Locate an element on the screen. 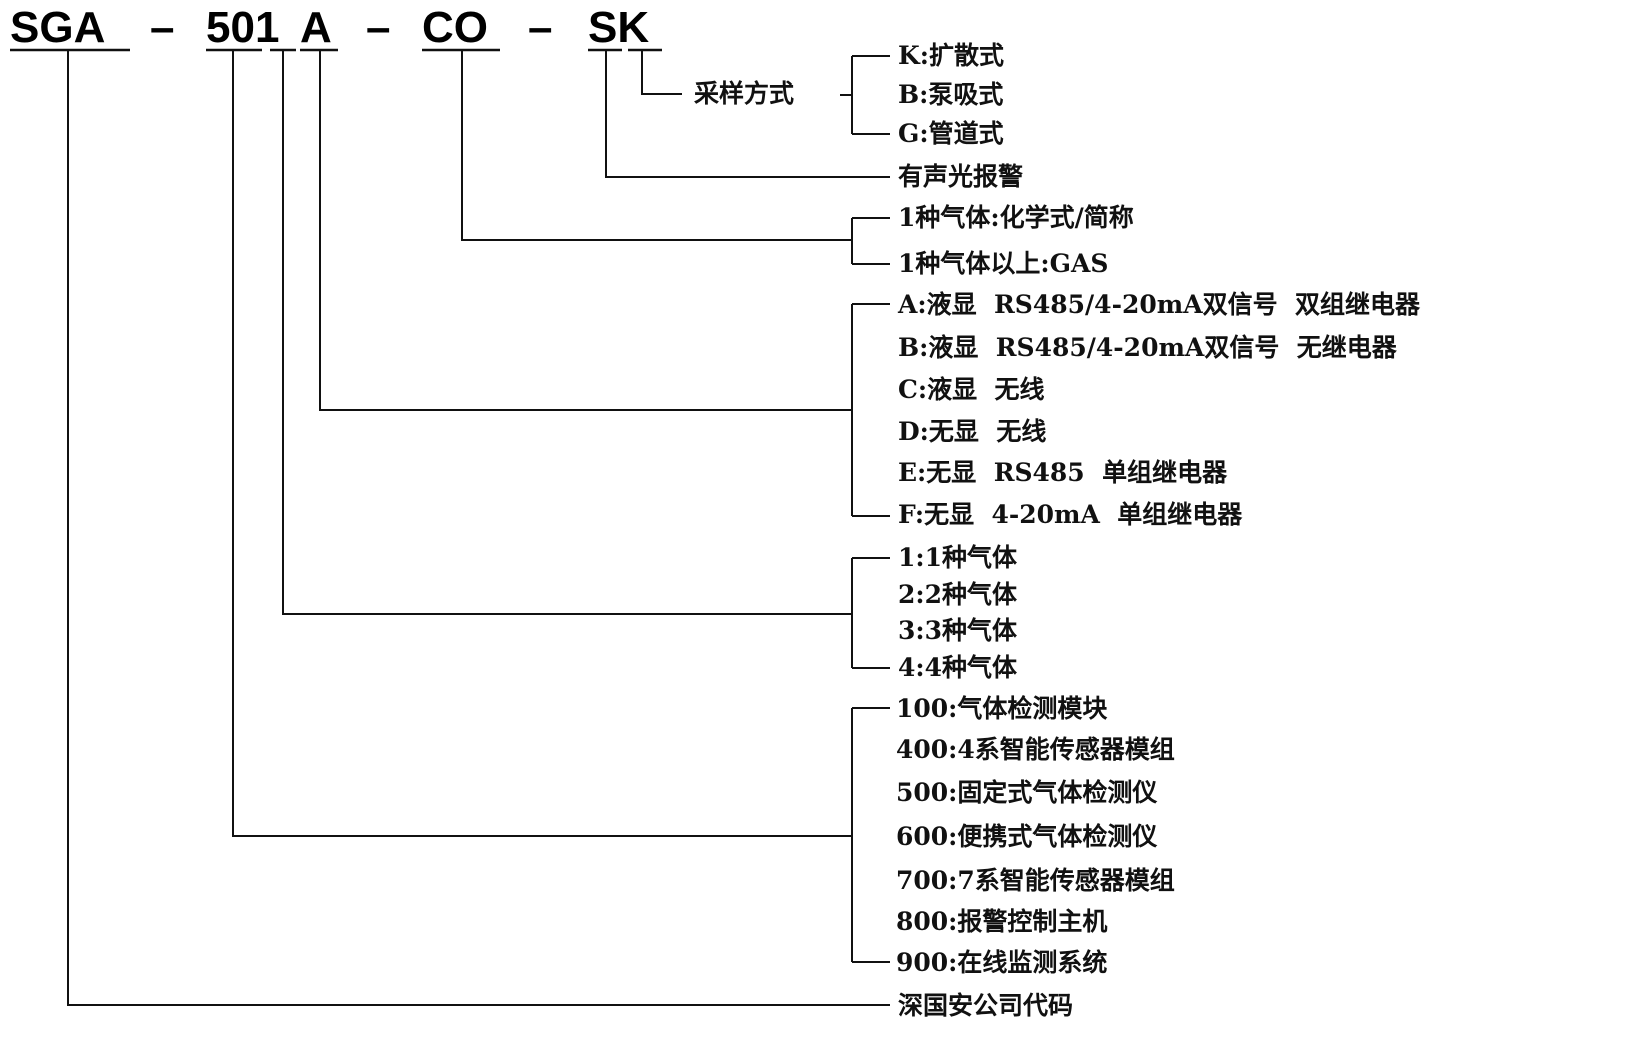  company-label: 深国安公司代码 is located at coordinates (985, 1005).